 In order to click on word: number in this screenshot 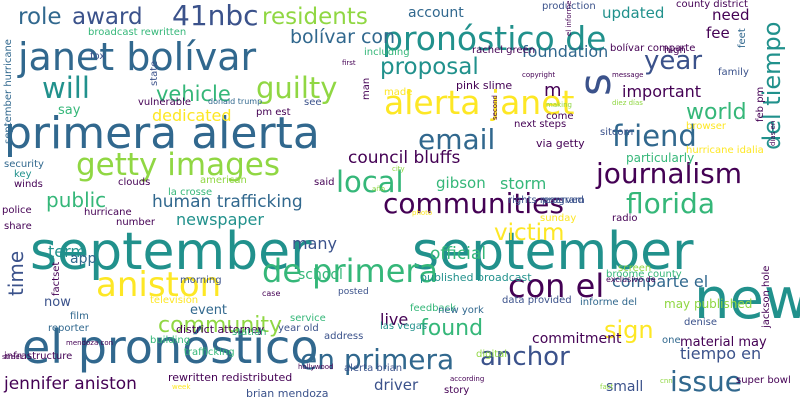, I will do `click(136, 222)`.